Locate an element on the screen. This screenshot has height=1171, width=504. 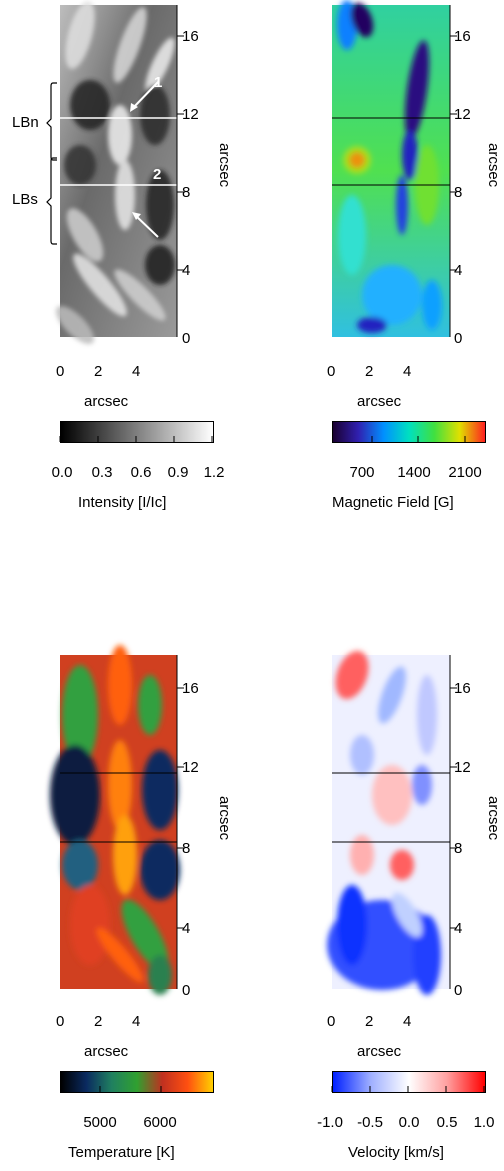
velocity-map is located at coordinates (388, 822).